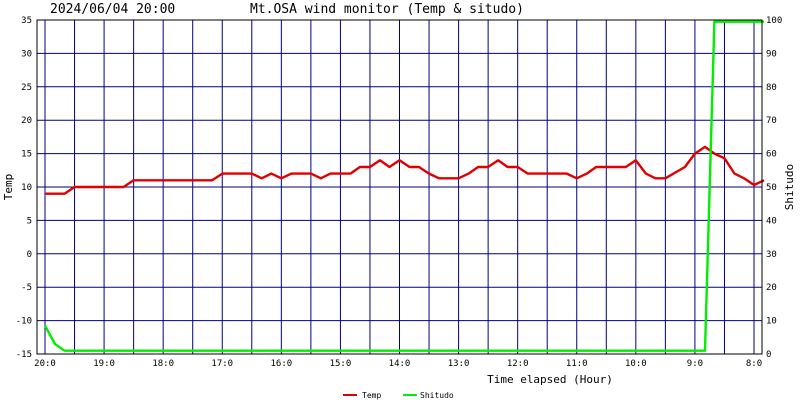 This screenshot has width=800, height=400. I want to click on x-tick-label: 10:0, so click(636, 364).